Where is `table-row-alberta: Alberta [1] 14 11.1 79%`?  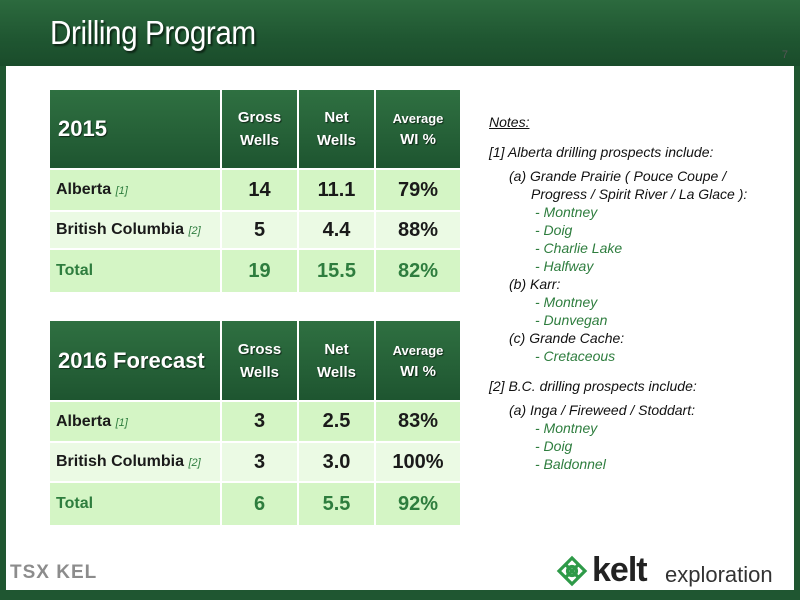
table-row-alberta: Alberta [1] 14 11.1 79% is located at coordinates (255, 190).